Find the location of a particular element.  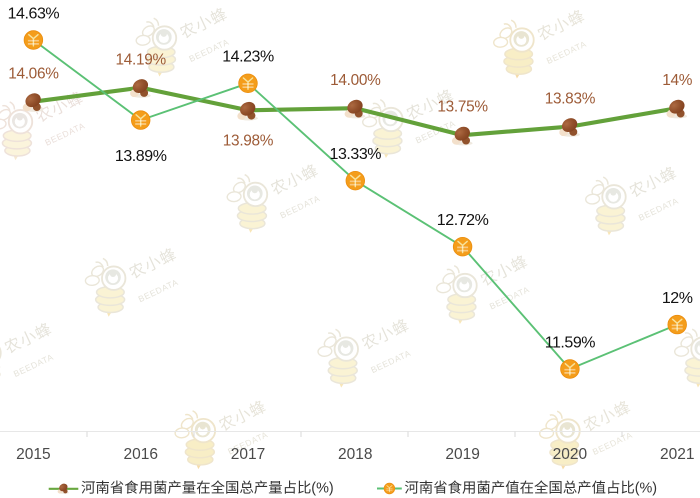

svg-text: 2021 is located at coordinates (677, 454).